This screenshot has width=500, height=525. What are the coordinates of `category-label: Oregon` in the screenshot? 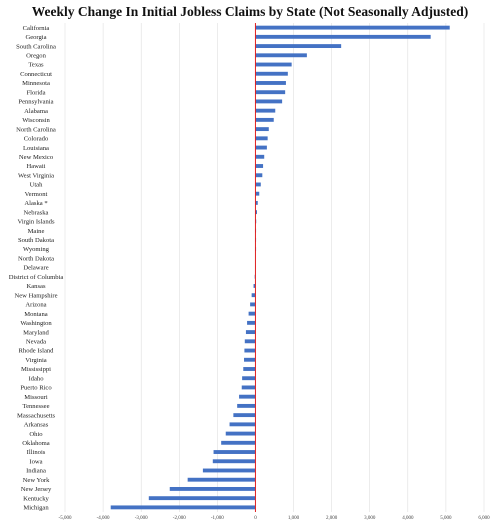 It's located at (36, 55).